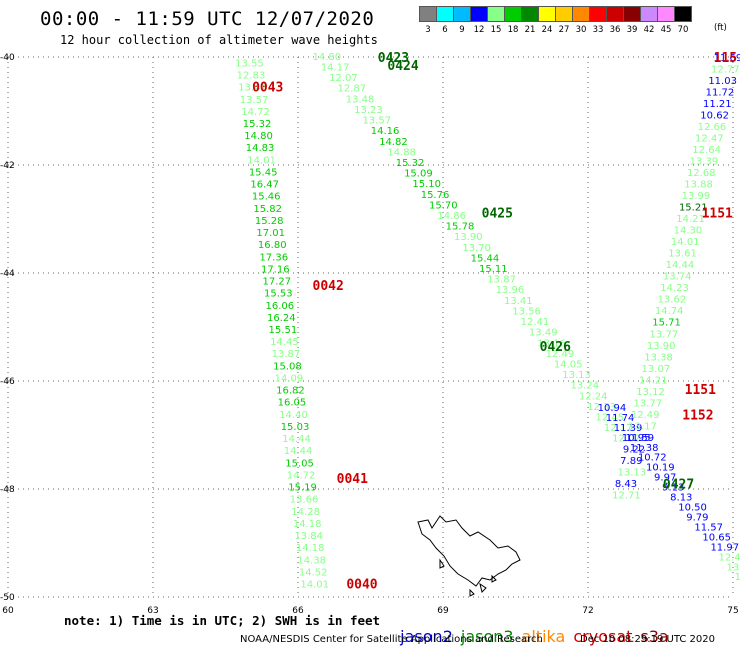 The height and width of the screenshot is (650, 740). What do you see at coordinates (295, 427) in the screenshot?
I see `swh-value: 15.03` at bounding box center [295, 427].